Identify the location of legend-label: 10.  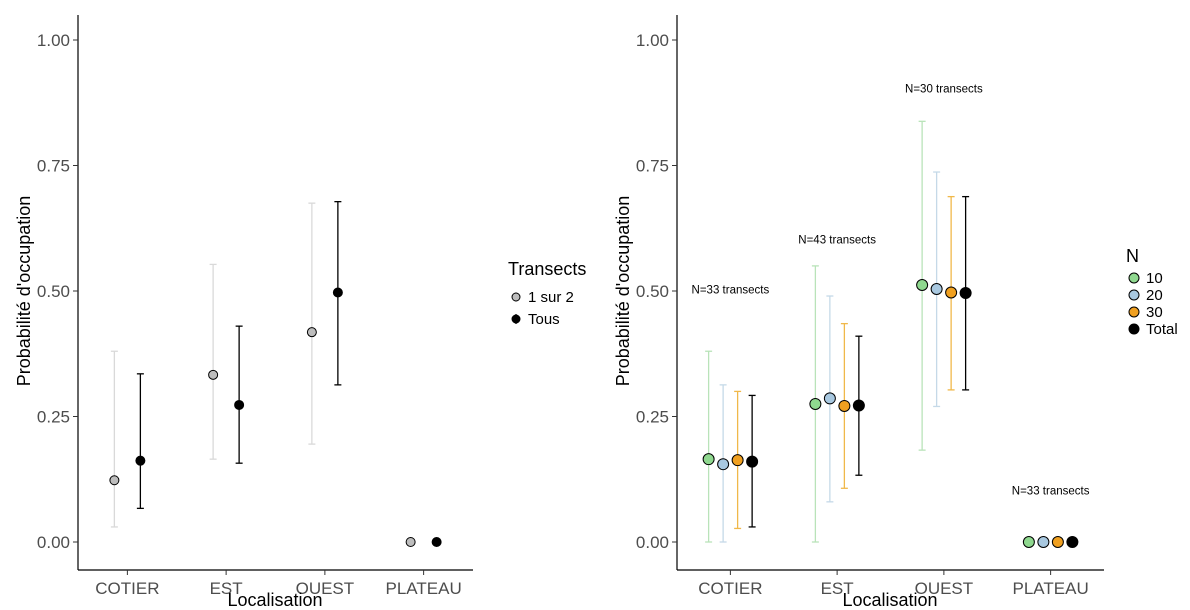
(1154, 278).